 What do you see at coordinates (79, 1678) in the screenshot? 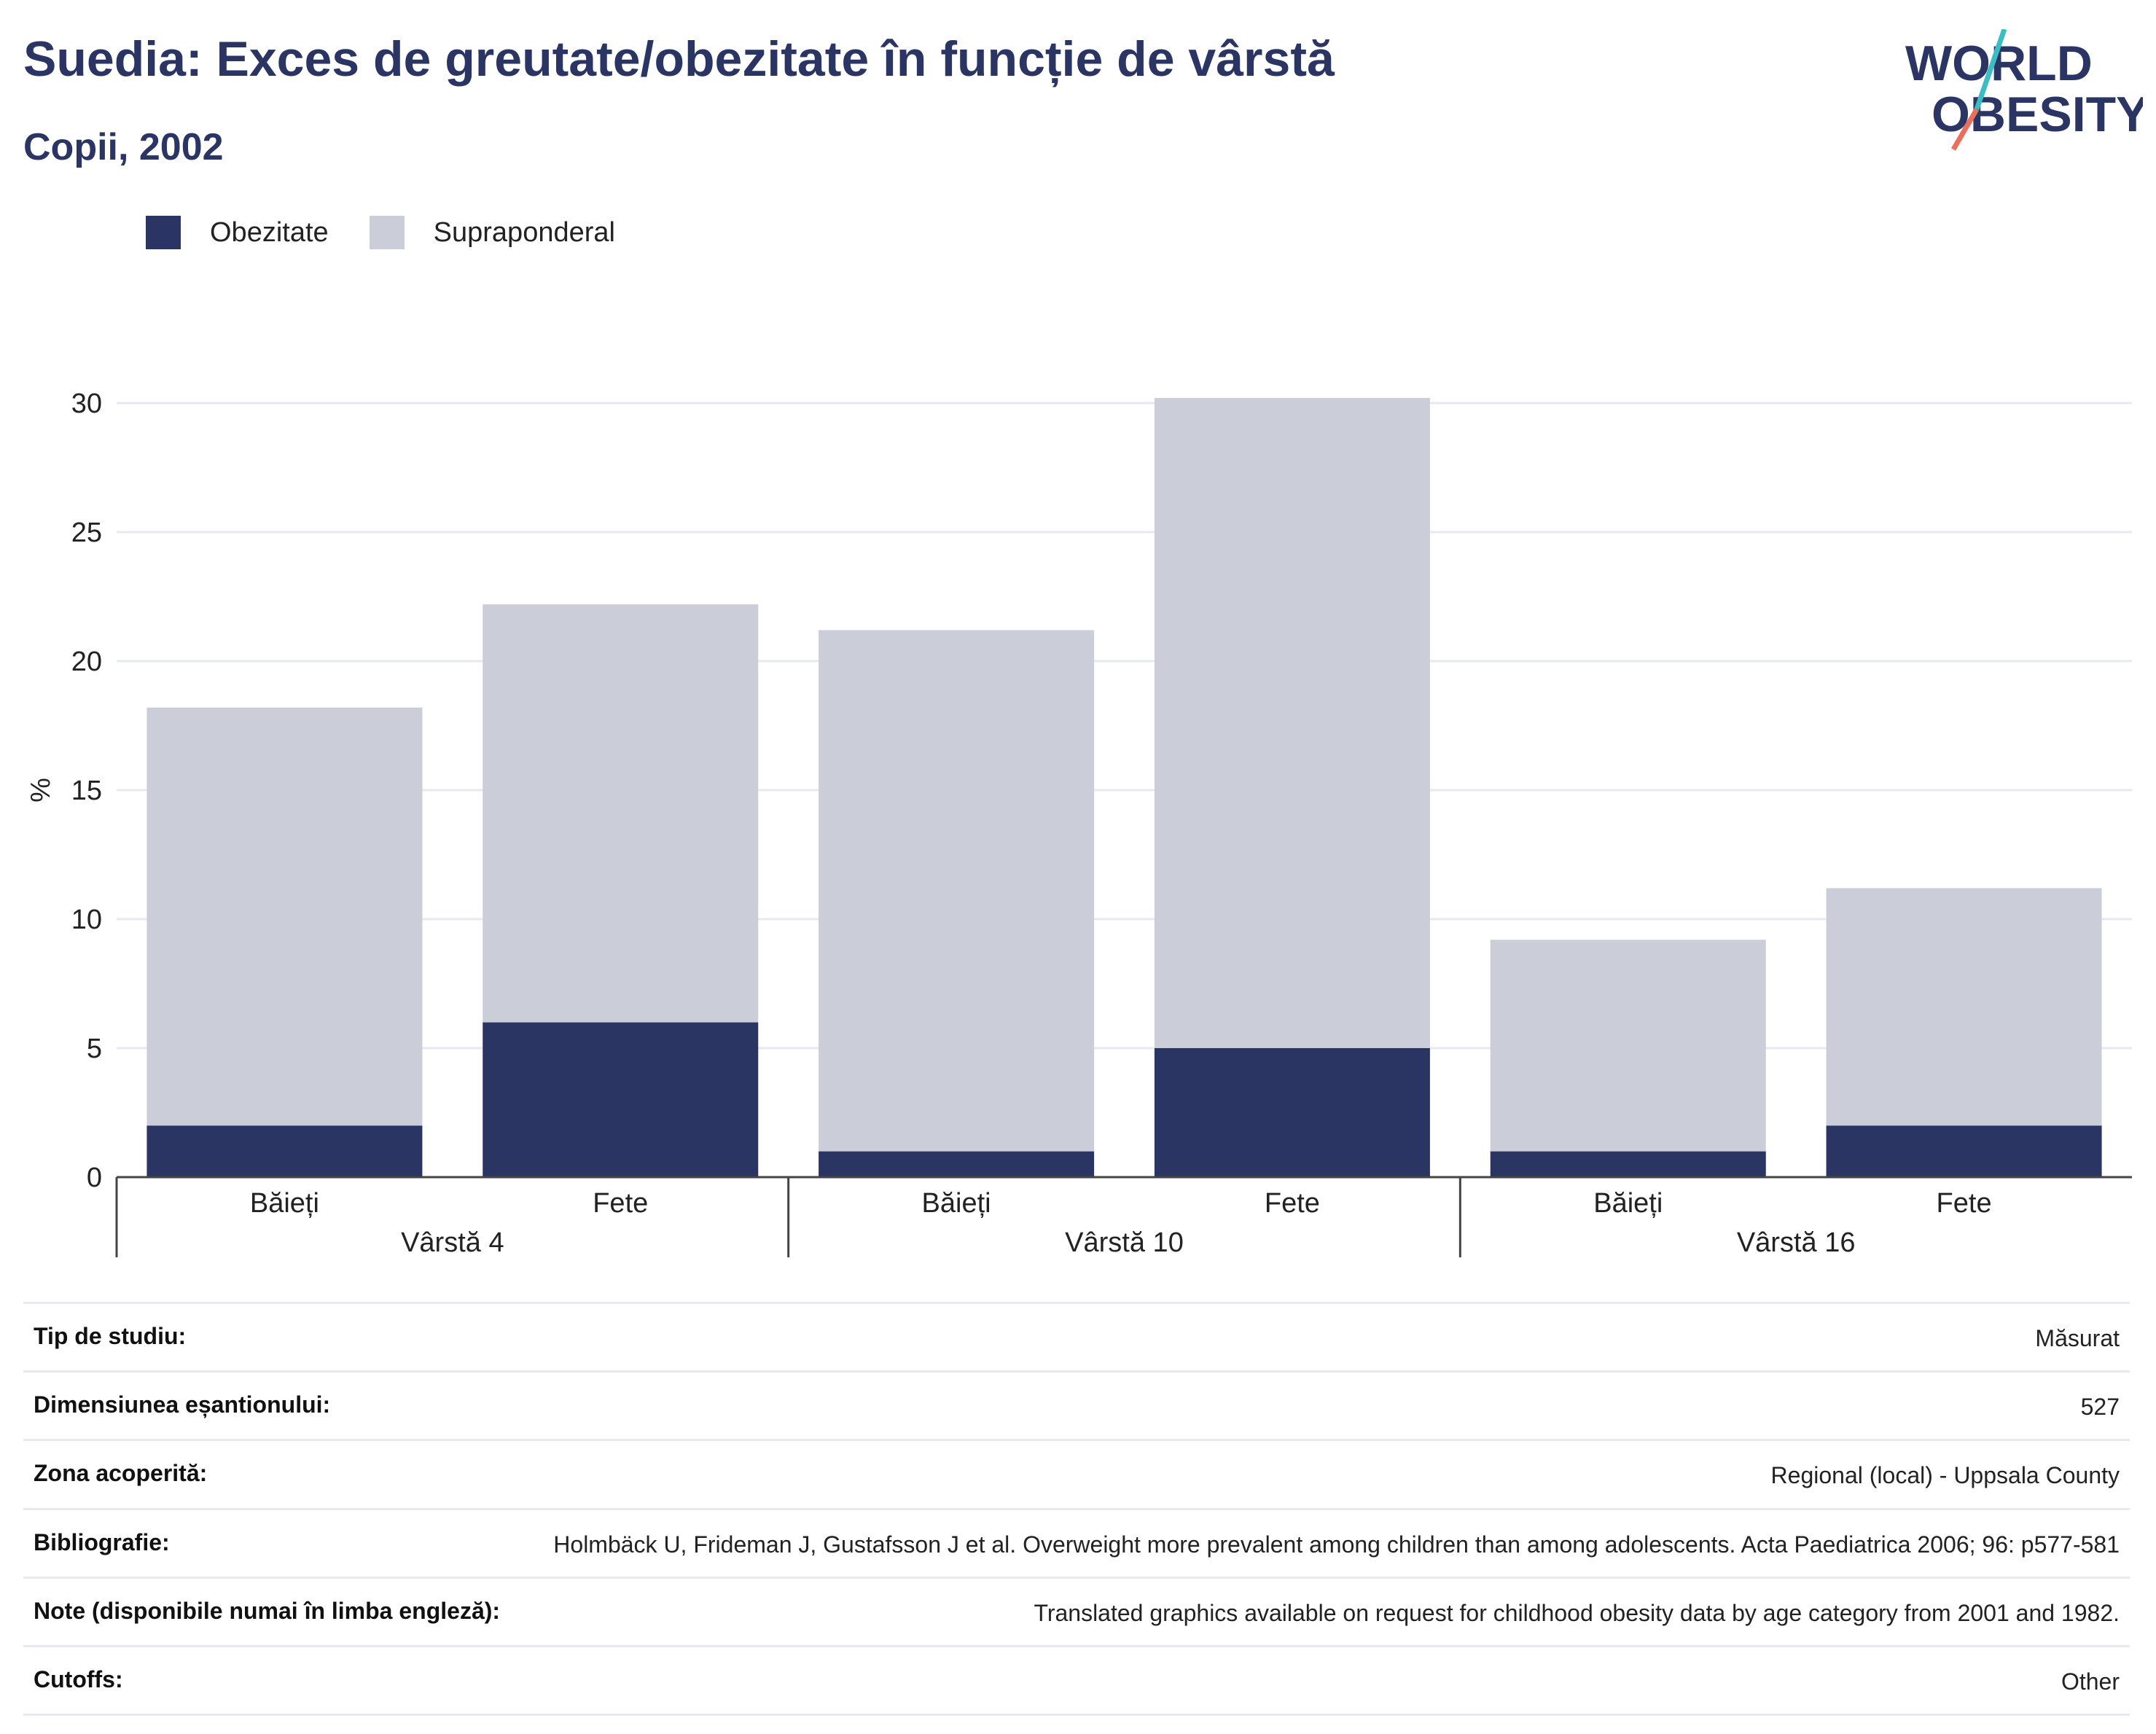
I see `meta-label: Cutoffs:` at bounding box center [79, 1678].